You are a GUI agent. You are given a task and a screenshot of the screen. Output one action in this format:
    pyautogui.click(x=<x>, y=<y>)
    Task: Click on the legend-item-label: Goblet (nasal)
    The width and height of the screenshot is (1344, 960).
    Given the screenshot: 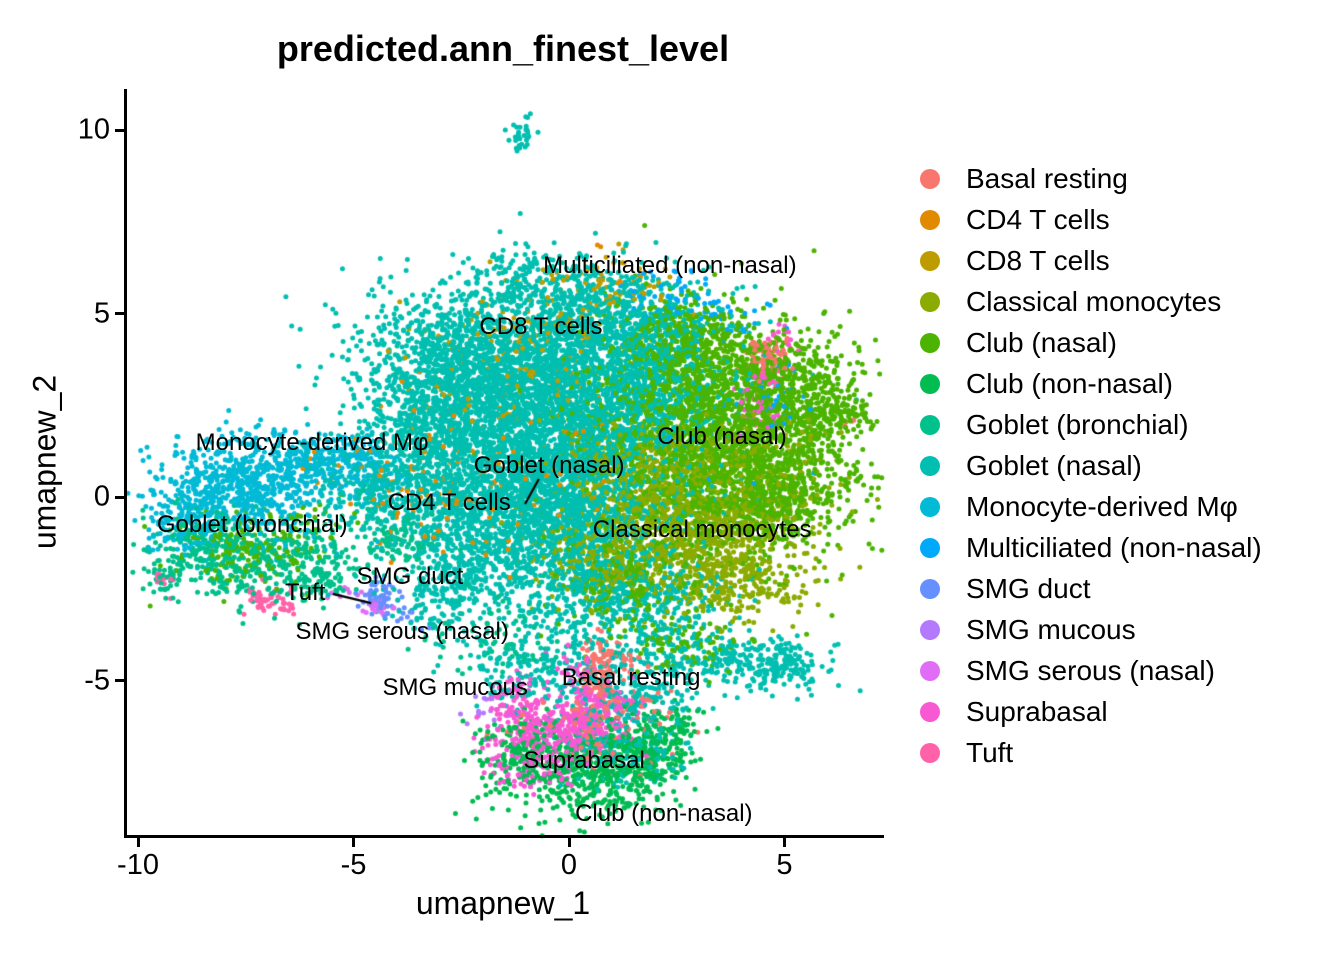 What is the action you would take?
    pyautogui.click(x=1054, y=465)
    